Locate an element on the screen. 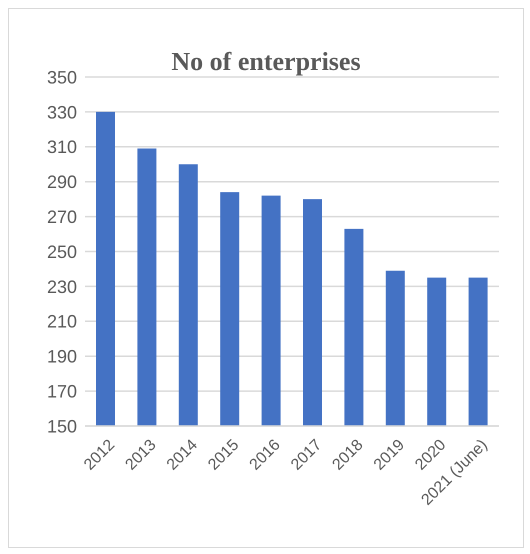 The height and width of the screenshot is (554, 530). y-tick-label: 350 is located at coordinates (61, 77).